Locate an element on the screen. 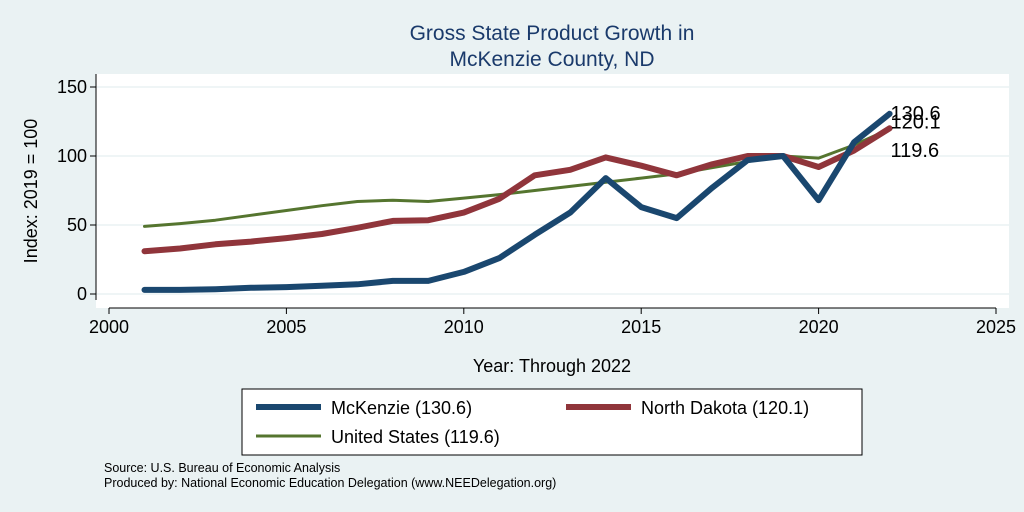  x-tick-label-2015: 2015 is located at coordinates (641, 327).